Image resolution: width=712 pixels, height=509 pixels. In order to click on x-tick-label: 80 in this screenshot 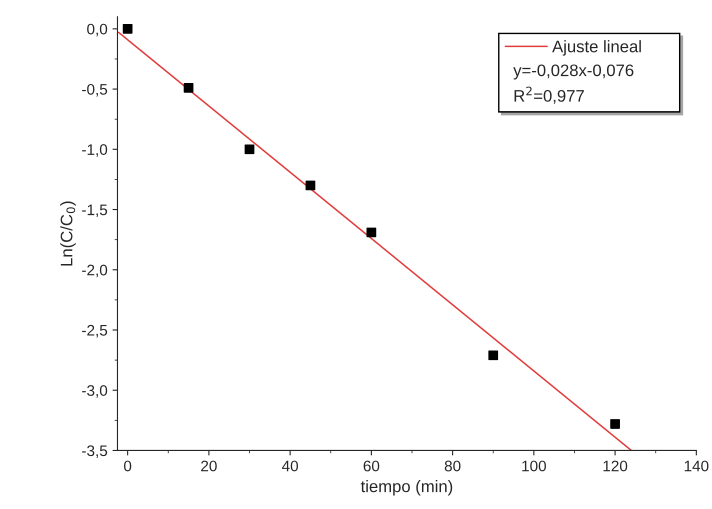, I will do `click(452, 466)`.